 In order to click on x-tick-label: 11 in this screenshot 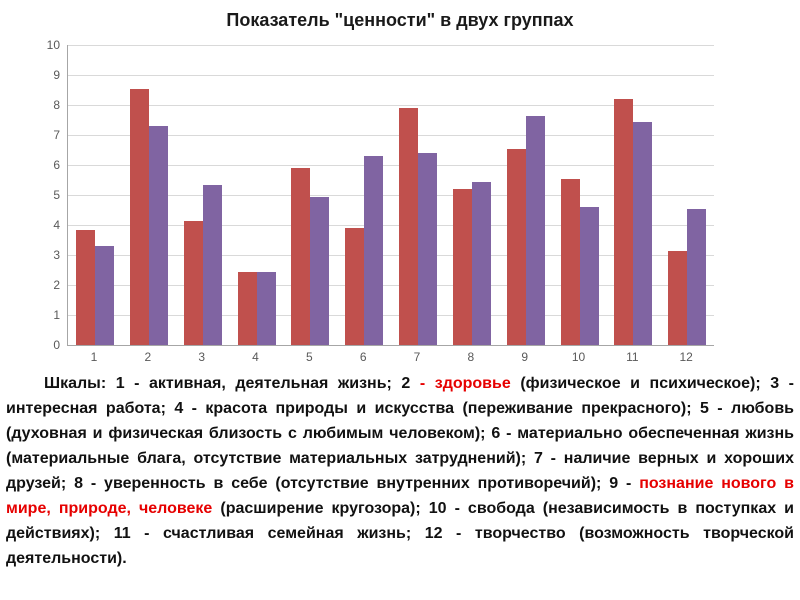, I will do `click(632, 357)`.